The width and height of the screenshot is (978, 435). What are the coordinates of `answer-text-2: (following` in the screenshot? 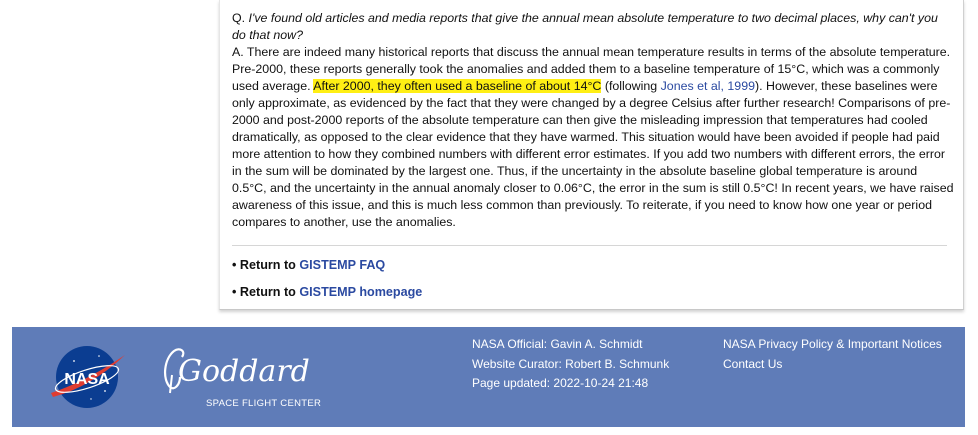 It's located at (631, 86).